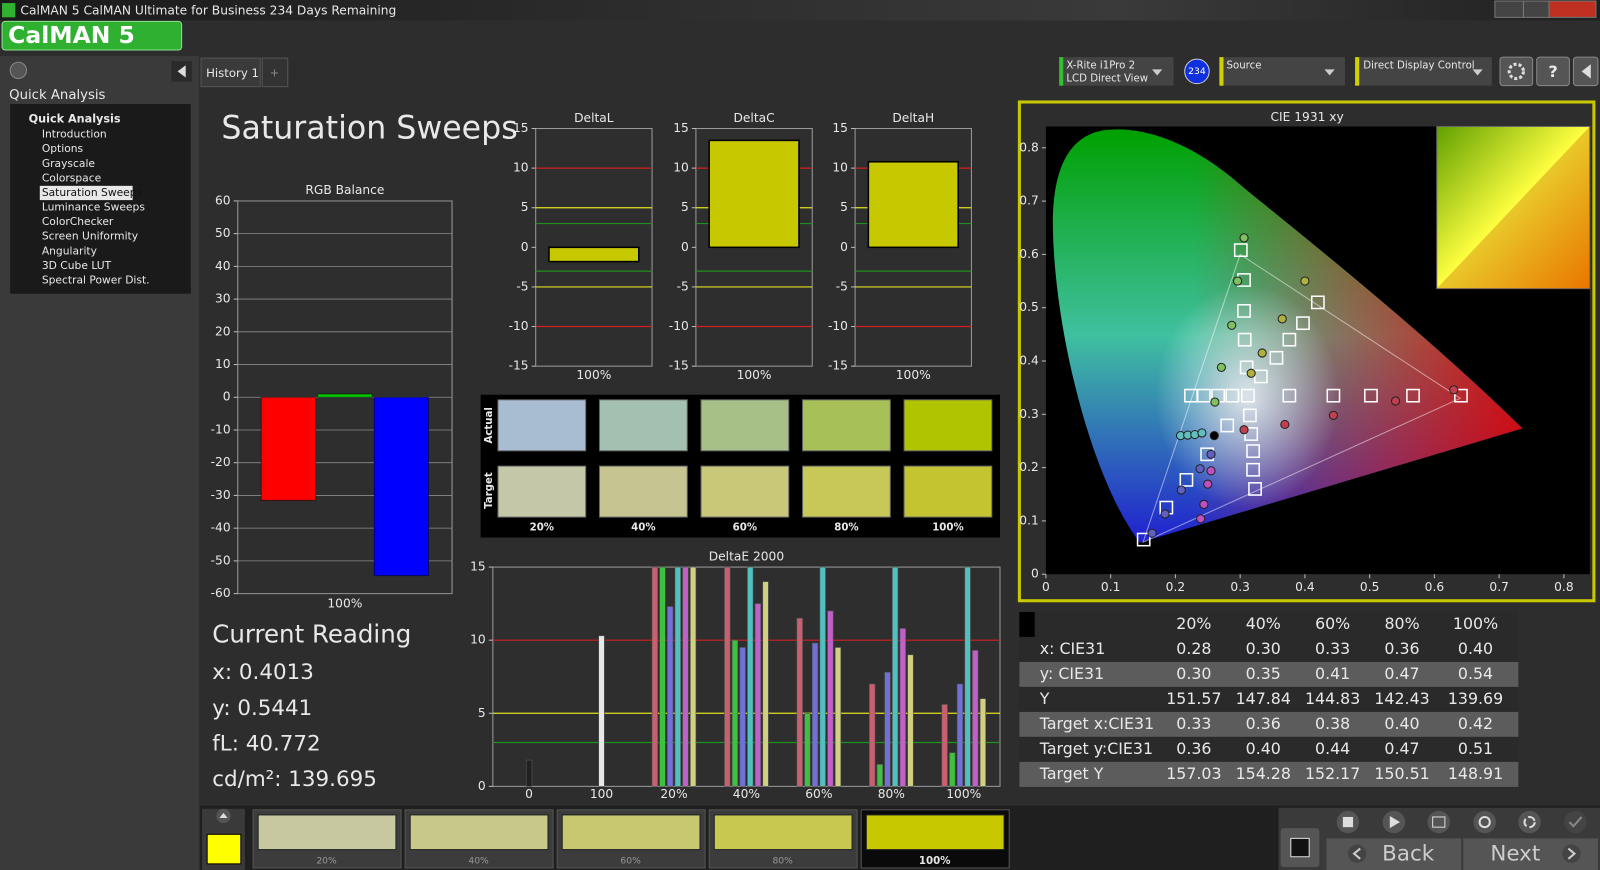 Image resolution: width=1600 pixels, height=870 pixels. What do you see at coordinates (96, 279) in the screenshot?
I see `nav-item: Spectral Power Dist.` at bounding box center [96, 279].